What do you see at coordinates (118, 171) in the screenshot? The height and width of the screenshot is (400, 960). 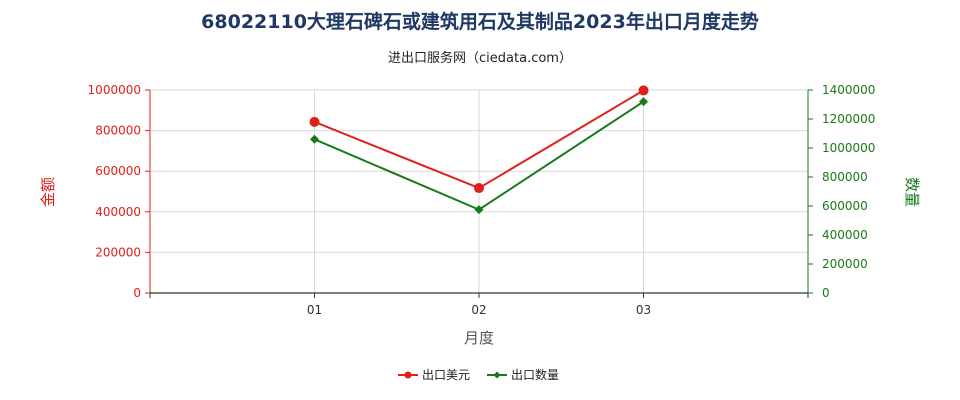 I see `left-tick-label: 600000` at bounding box center [118, 171].